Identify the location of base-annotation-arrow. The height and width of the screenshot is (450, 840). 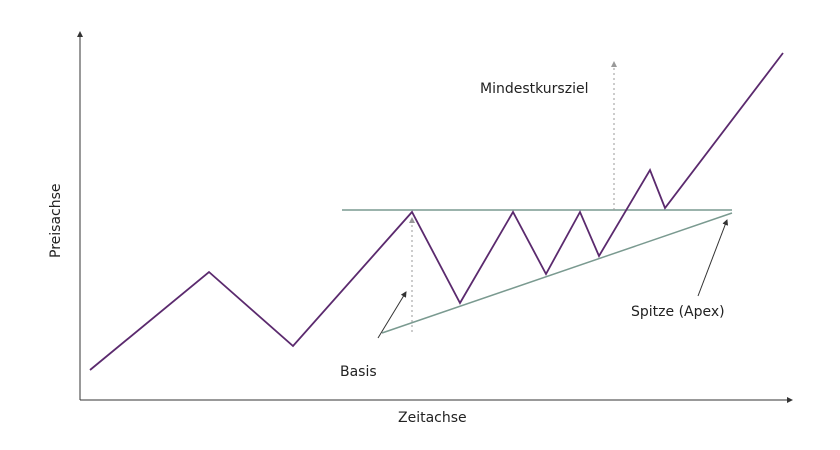
(392, 315).